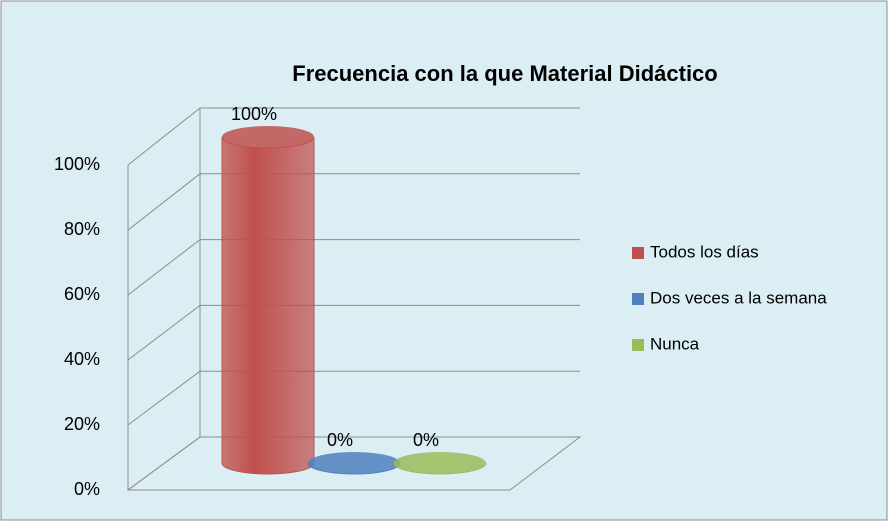  Describe the element at coordinates (704, 251) in the screenshot. I see `legend-label: Todos los días` at that location.